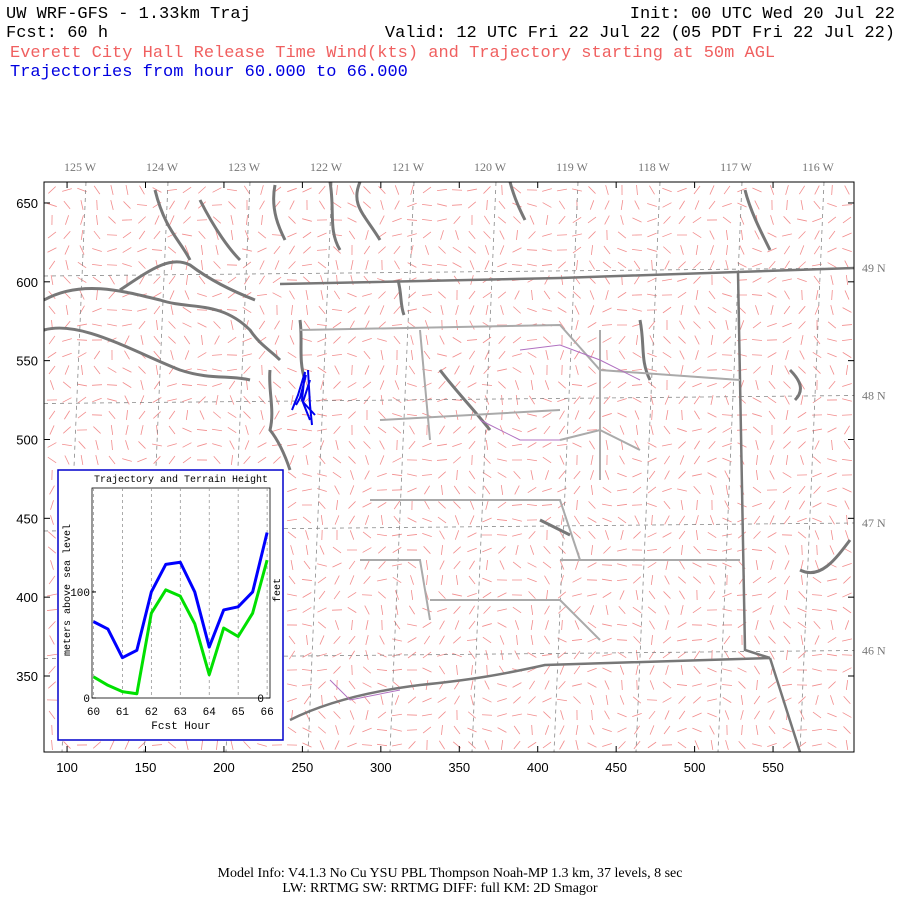 The height and width of the screenshot is (900, 900). What do you see at coordinates (68, 590) in the screenshot?
I see `inset-y-label: meters above sea level` at bounding box center [68, 590].